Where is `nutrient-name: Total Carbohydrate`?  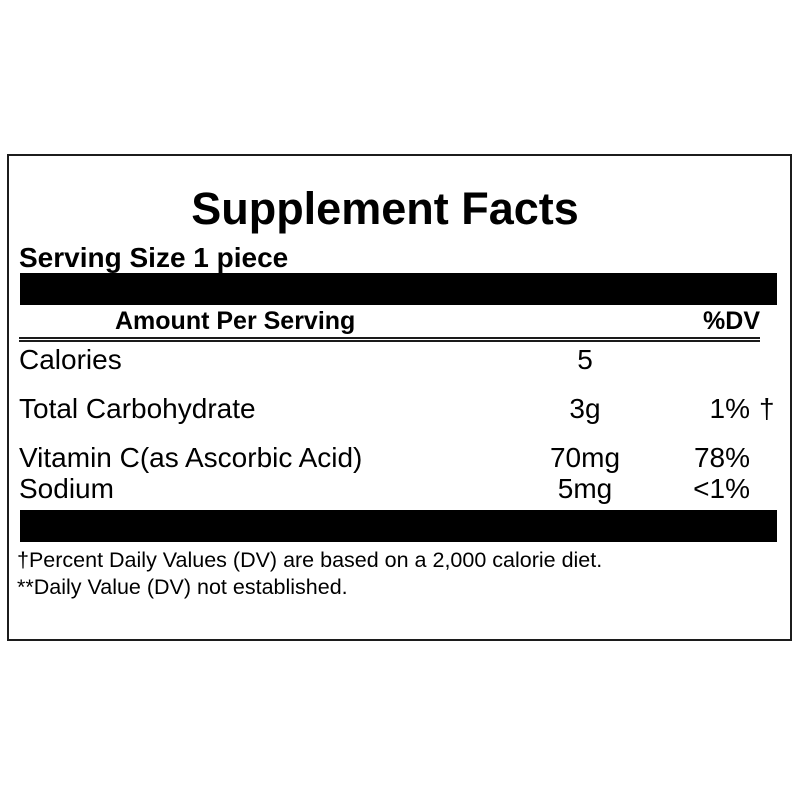
nutrient-name: Total Carbohydrate is located at coordinates (137, 408).